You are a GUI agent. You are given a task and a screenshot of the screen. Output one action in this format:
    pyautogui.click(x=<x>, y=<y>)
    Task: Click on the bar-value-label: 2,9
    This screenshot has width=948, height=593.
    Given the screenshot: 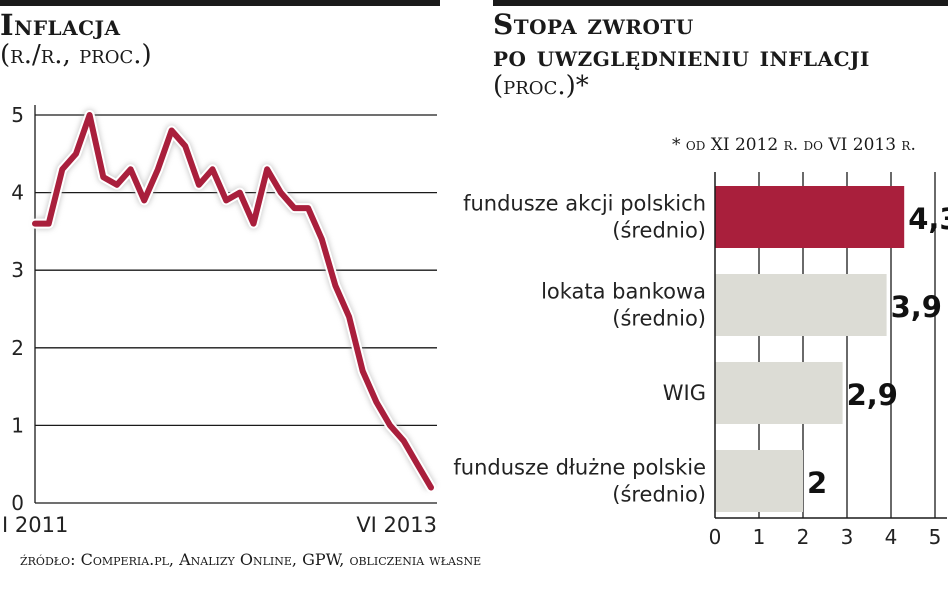 What is the action you would take?
    pyautogui.click(x=872, y=395)
    